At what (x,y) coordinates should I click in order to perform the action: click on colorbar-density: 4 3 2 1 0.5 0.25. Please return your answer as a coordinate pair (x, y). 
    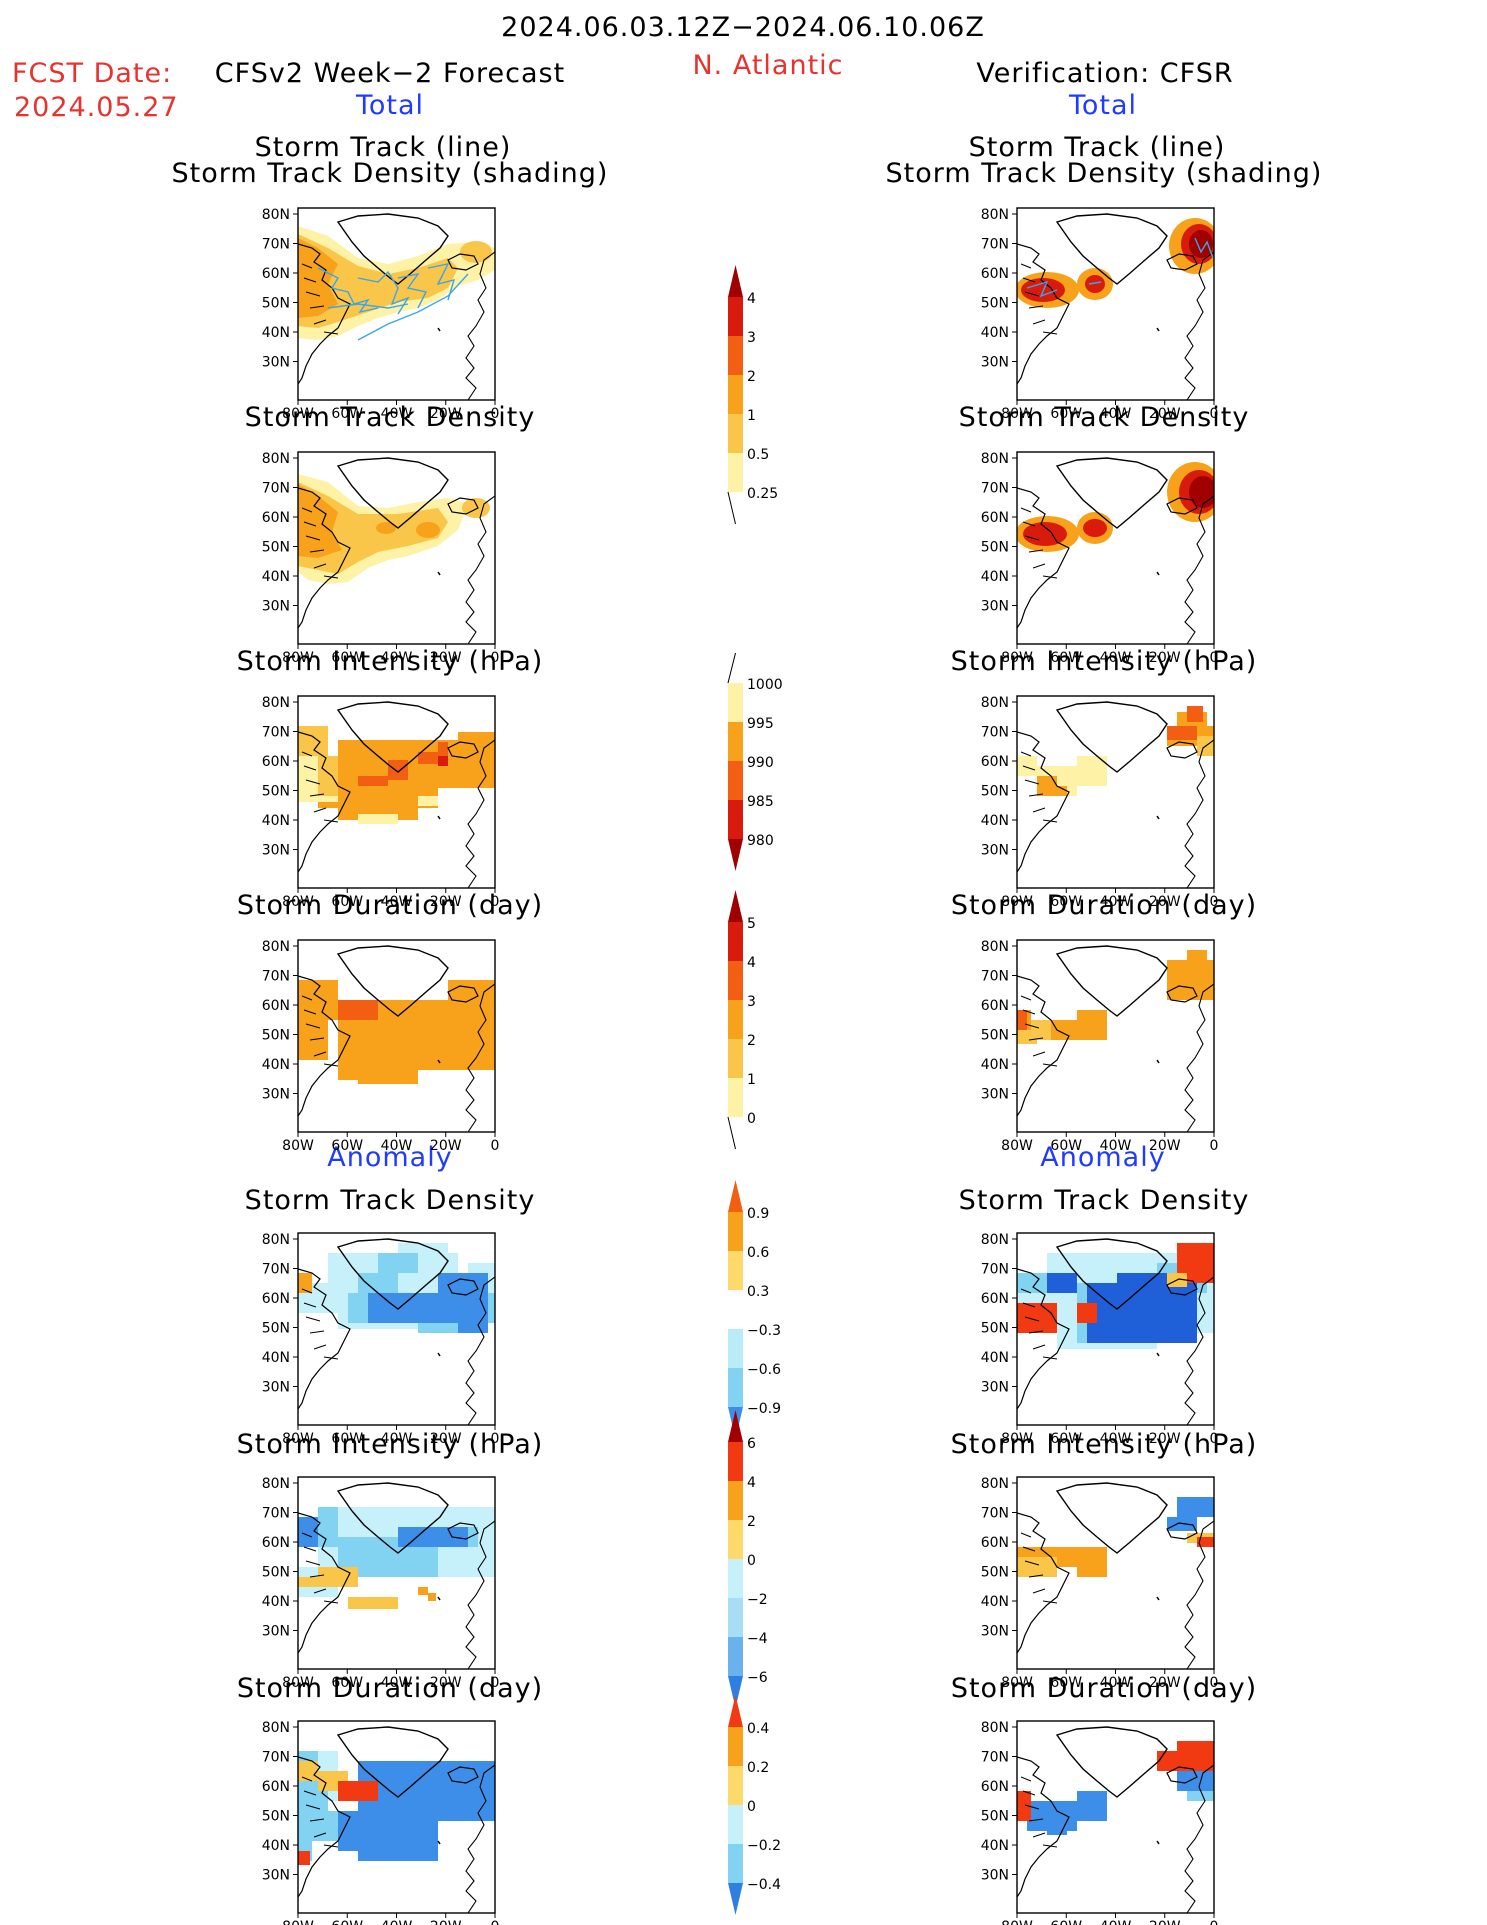
    Looking at the image, I should click on (752, 395).